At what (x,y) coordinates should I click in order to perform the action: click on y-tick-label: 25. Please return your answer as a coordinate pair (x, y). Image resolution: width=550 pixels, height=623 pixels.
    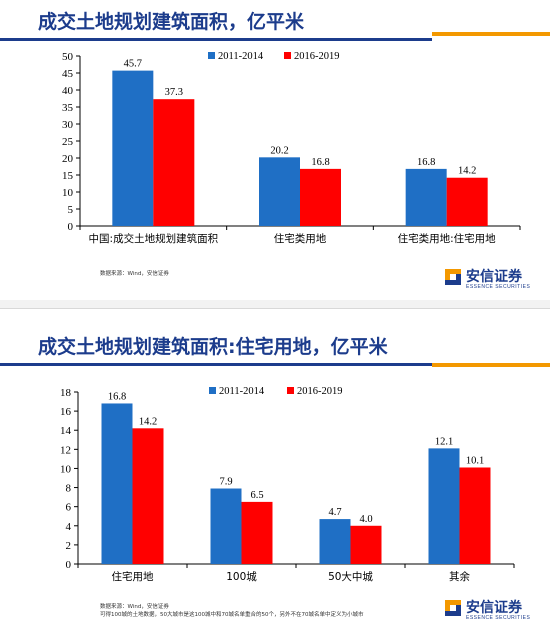
    Looking at the image, I should click on (68, 142).